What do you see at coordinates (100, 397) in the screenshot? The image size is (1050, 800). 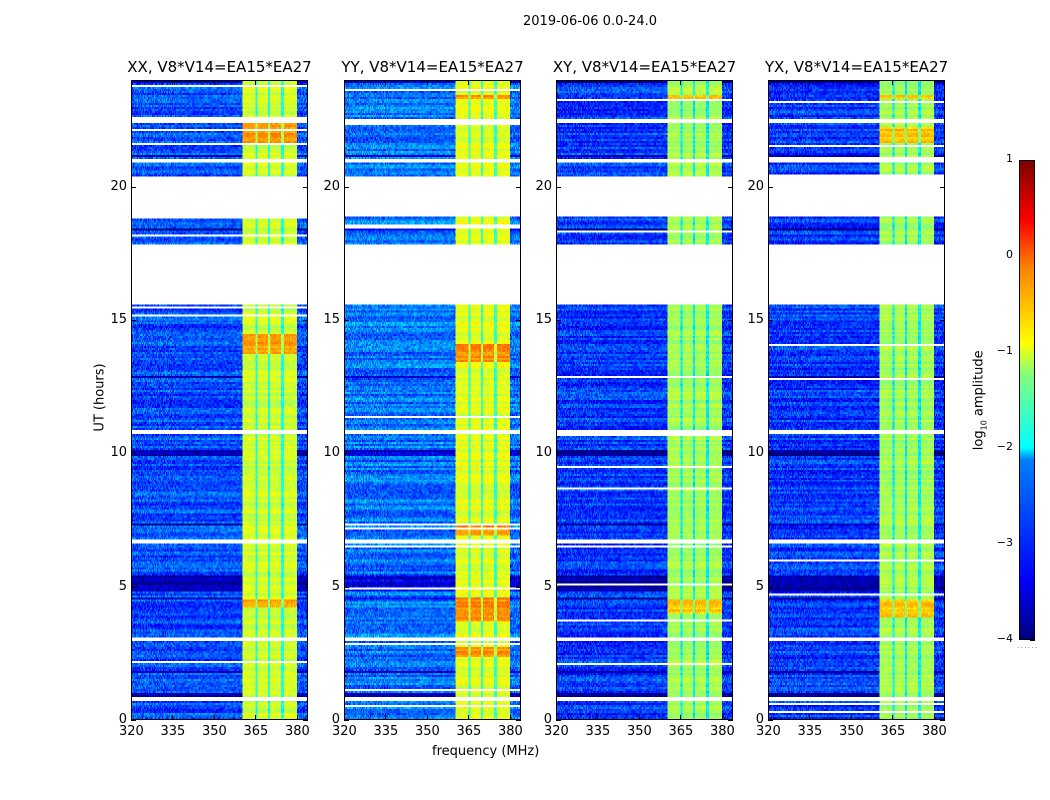 I see `y-axis-label: UT (hours)` at bounding box center [100, 397].